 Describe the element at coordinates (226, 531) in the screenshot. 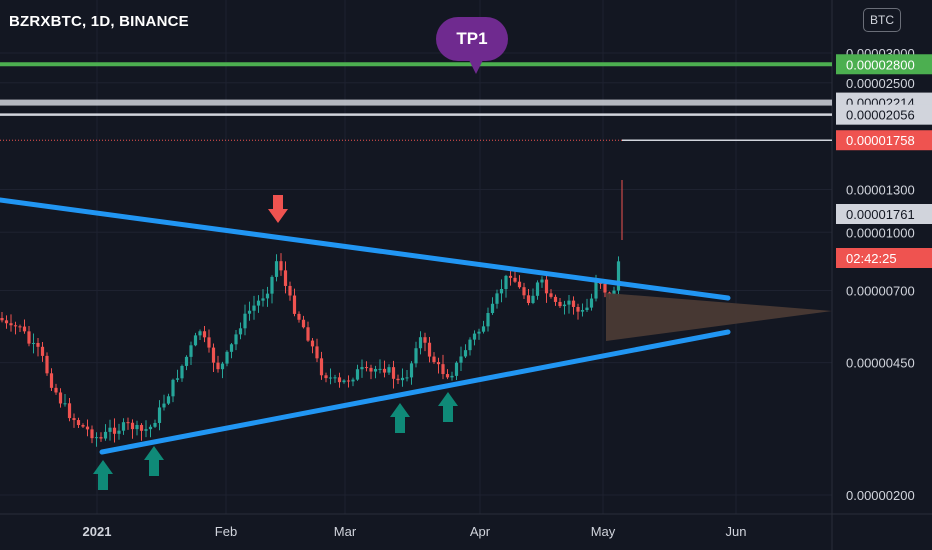

I see `time-tick-label: Feb` at that location.